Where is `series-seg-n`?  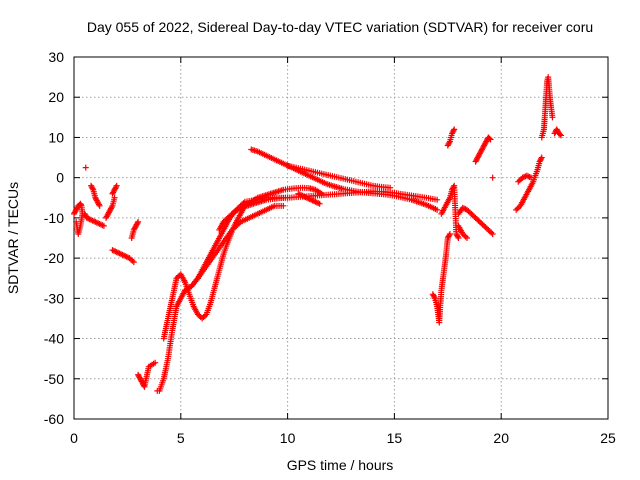
series-seg-n is located at coordinates (344, 179).